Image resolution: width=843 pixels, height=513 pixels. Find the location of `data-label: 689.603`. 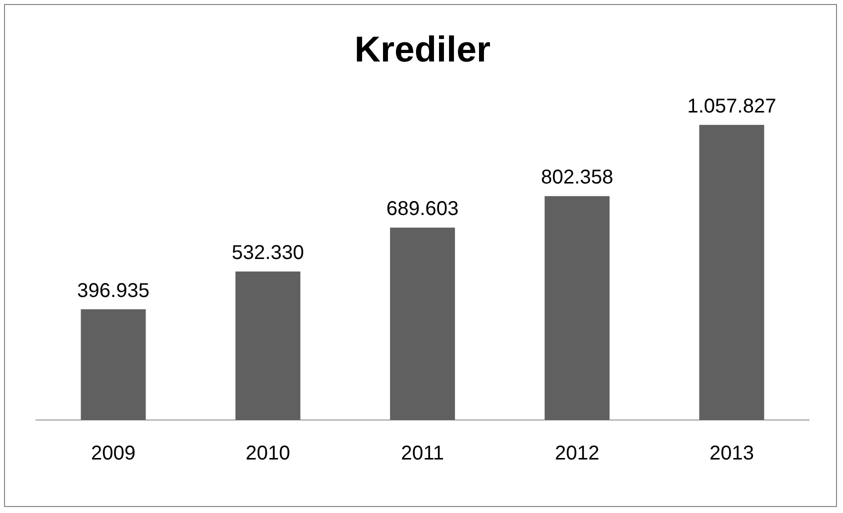

data-label: 689.603 is located at coordinates (422, 209).